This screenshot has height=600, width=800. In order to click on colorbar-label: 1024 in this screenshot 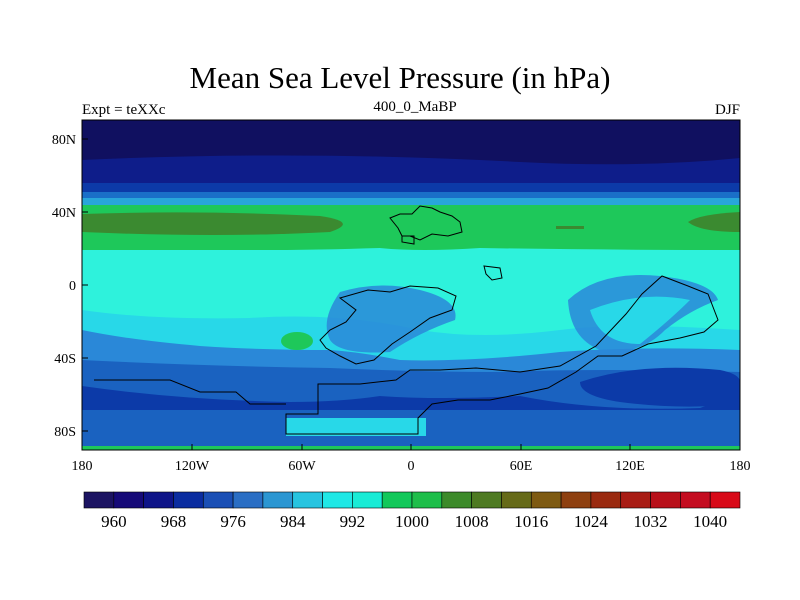, I will do `click(591, 521)`.